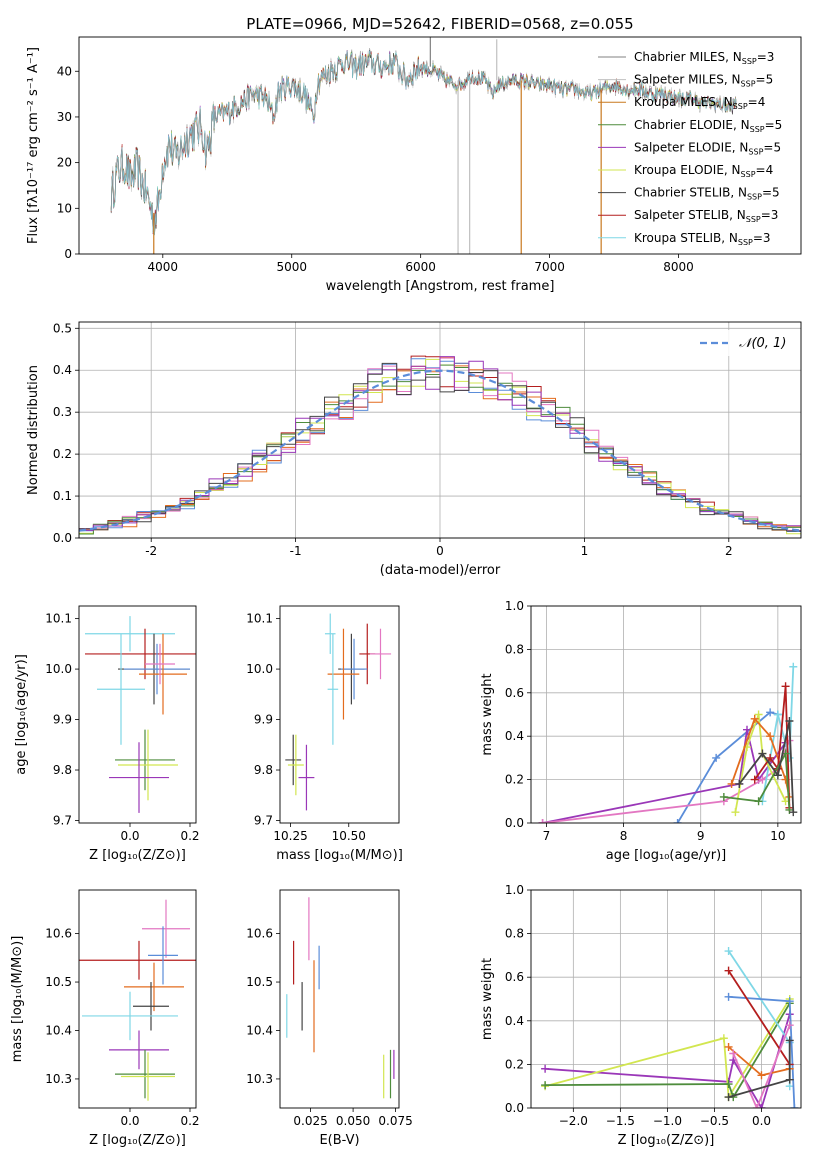 This screenshot has width=819, height=1170. I want to click on x-tick-label: 9, so click(701, 836).